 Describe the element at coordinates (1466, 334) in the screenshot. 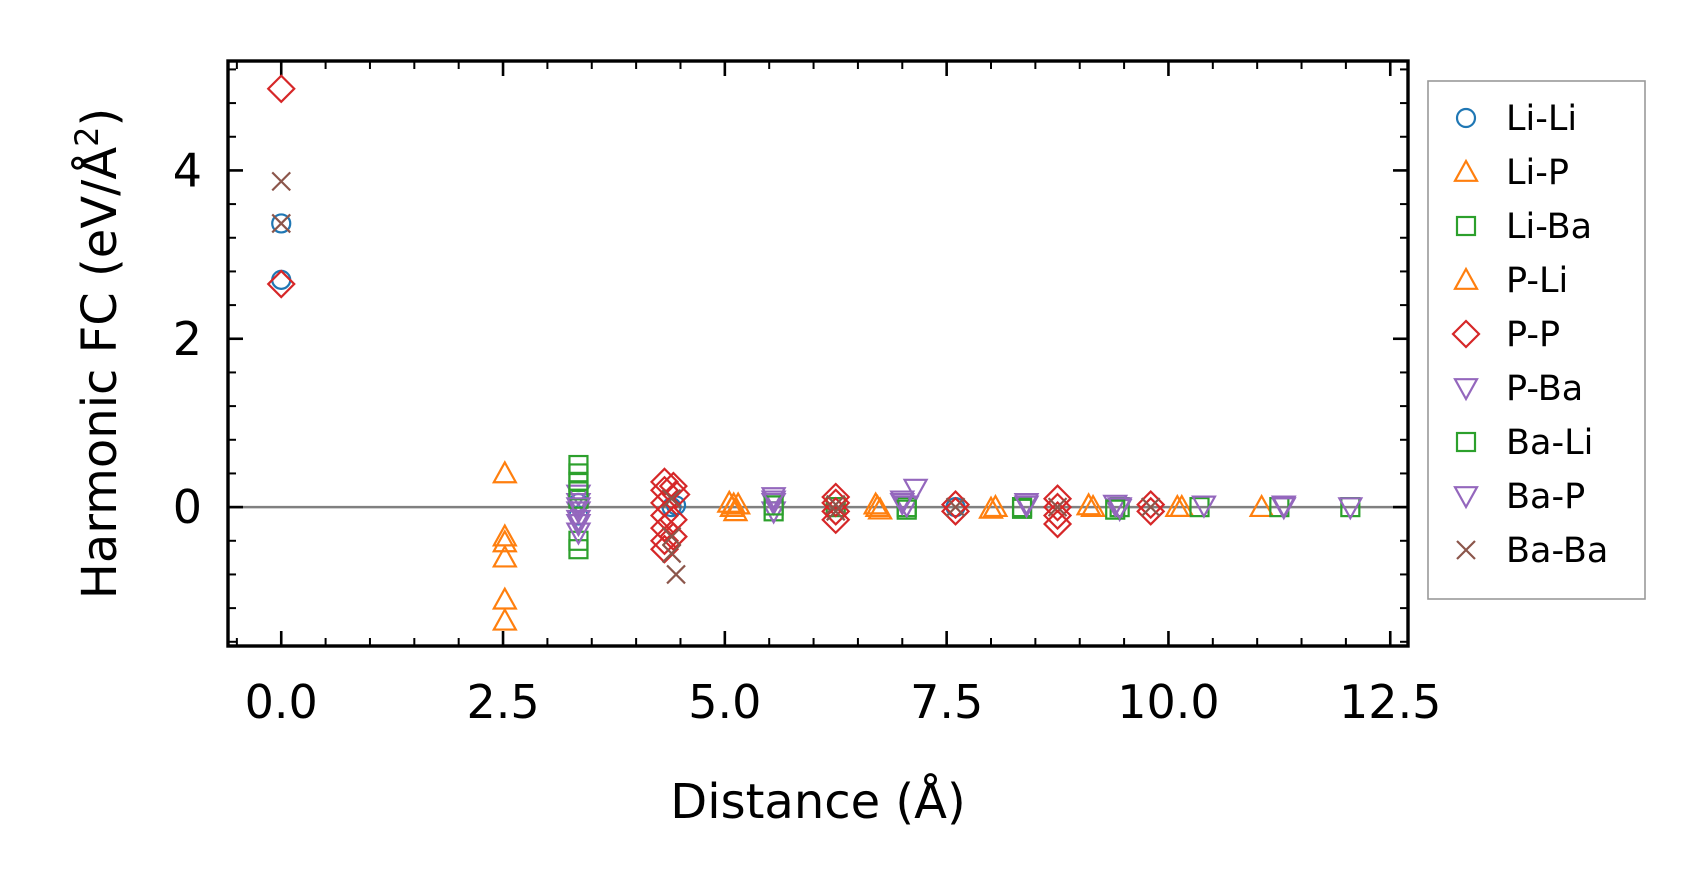

I see `legend-marker-p-p` at that location.